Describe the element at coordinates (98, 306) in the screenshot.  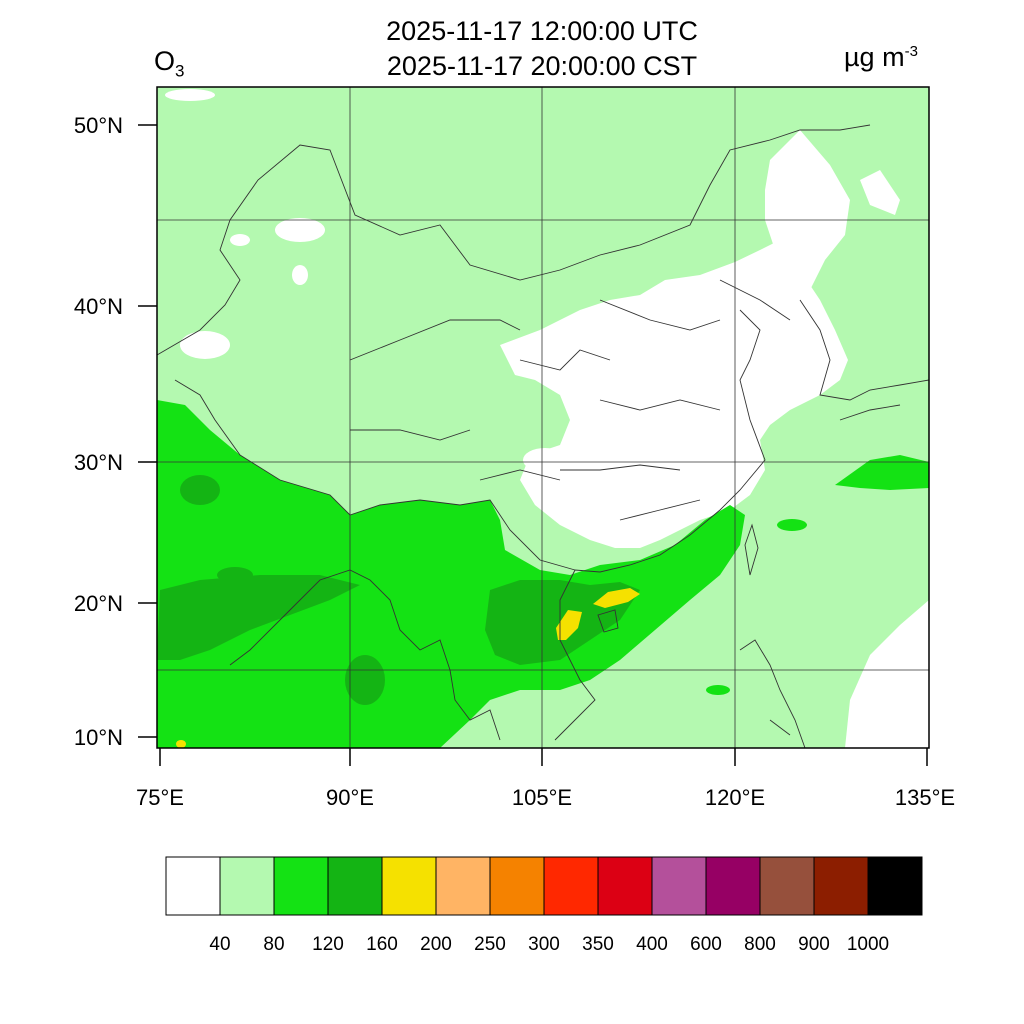
I see `lat-label-40N: 40°N` at that location.